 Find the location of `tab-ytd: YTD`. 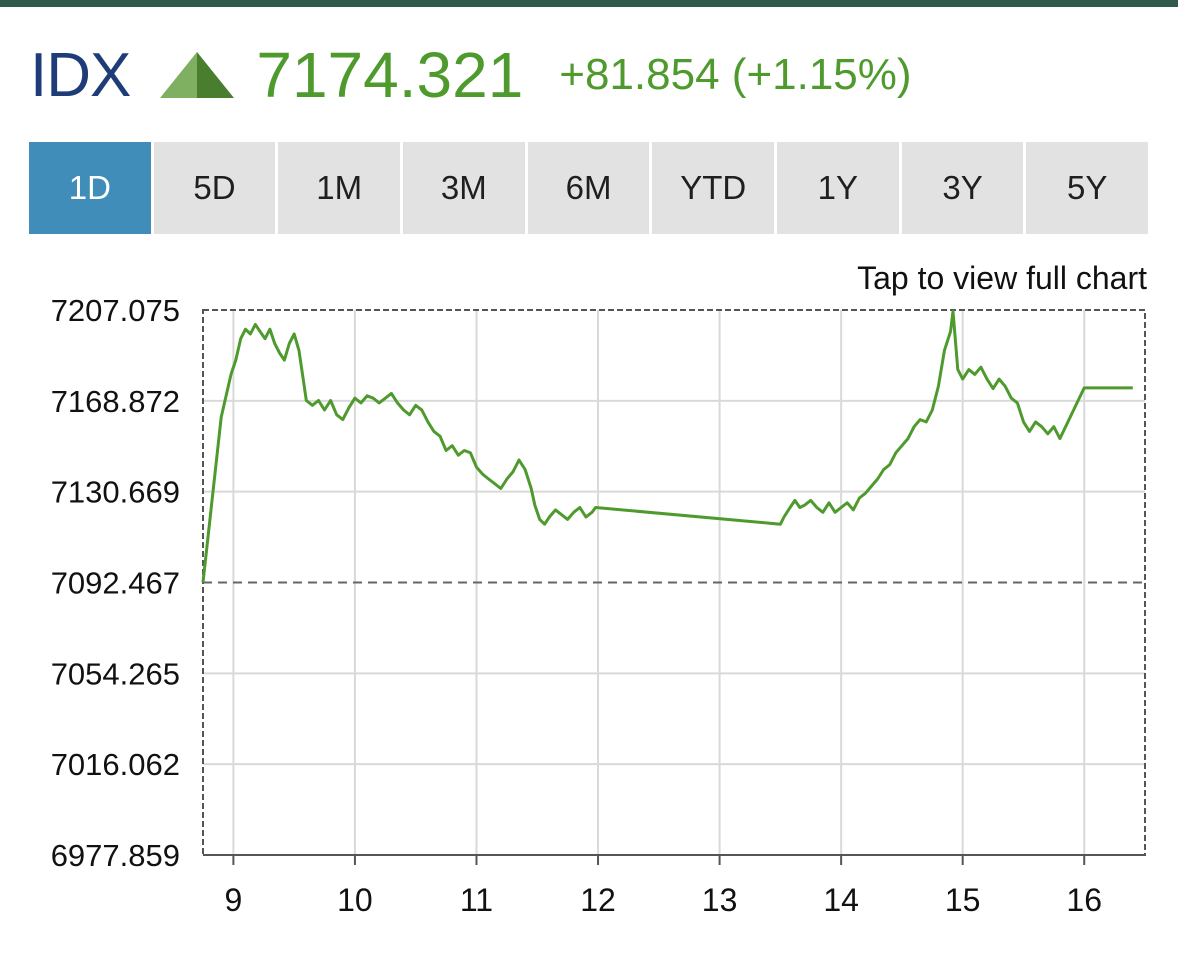

tab-ytd: YTD is located at coordinates (712, 188).